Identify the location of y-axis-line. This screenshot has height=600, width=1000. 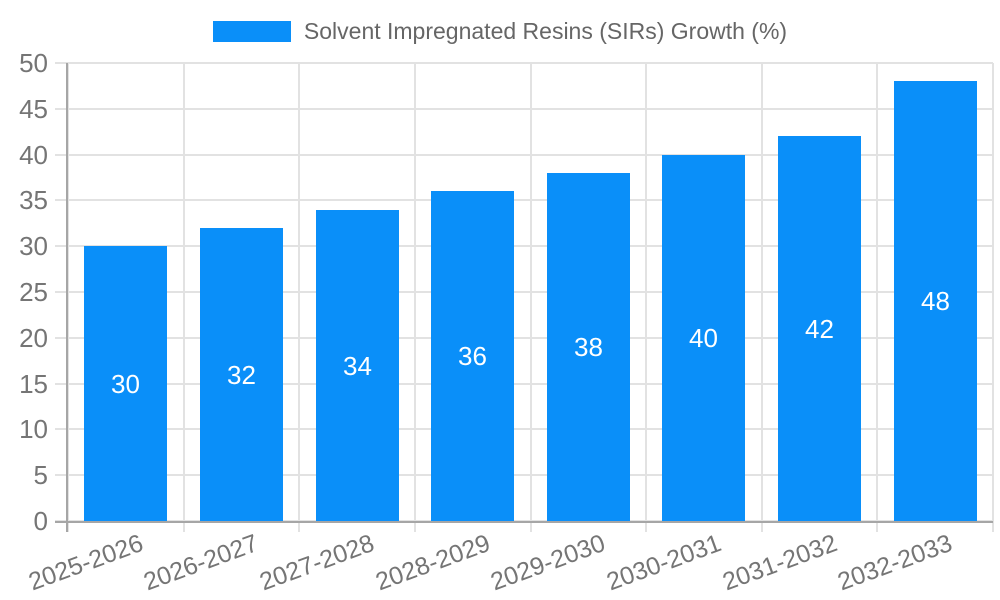
(67, 297).